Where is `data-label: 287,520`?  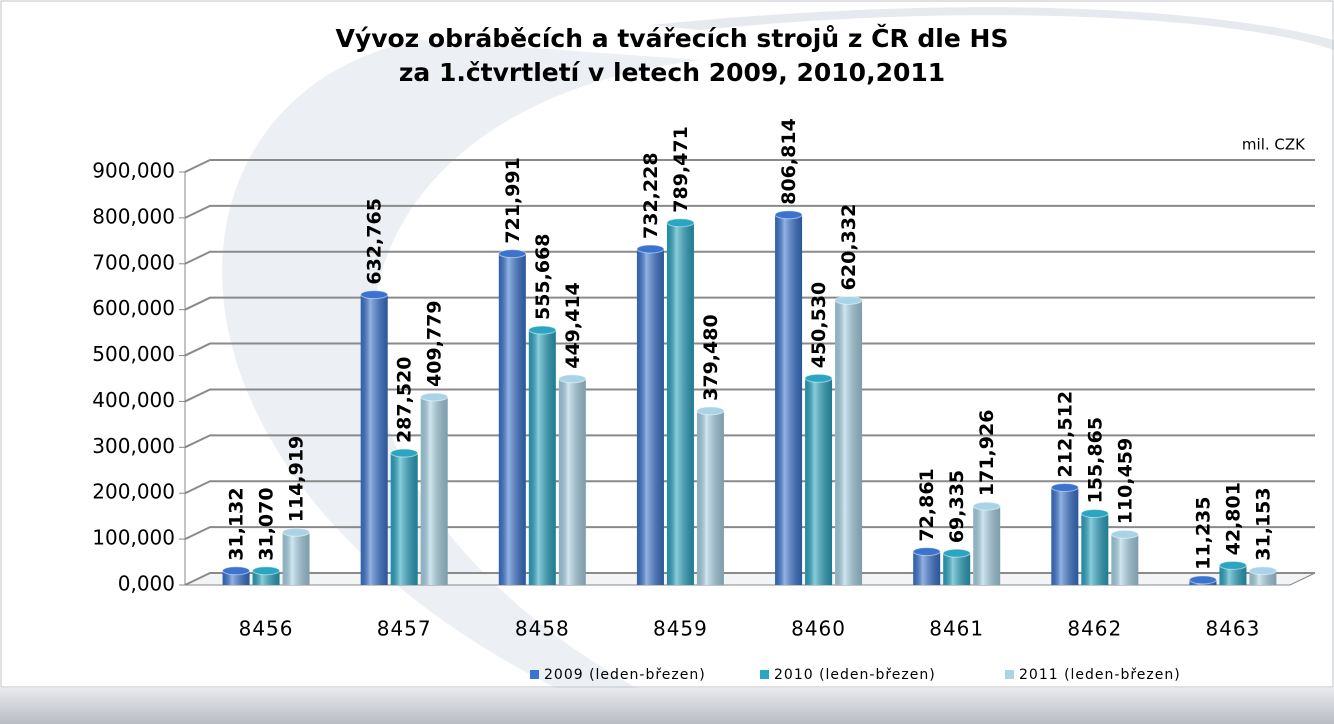 data-label: 287,520 is located at coordinates (405, 400).